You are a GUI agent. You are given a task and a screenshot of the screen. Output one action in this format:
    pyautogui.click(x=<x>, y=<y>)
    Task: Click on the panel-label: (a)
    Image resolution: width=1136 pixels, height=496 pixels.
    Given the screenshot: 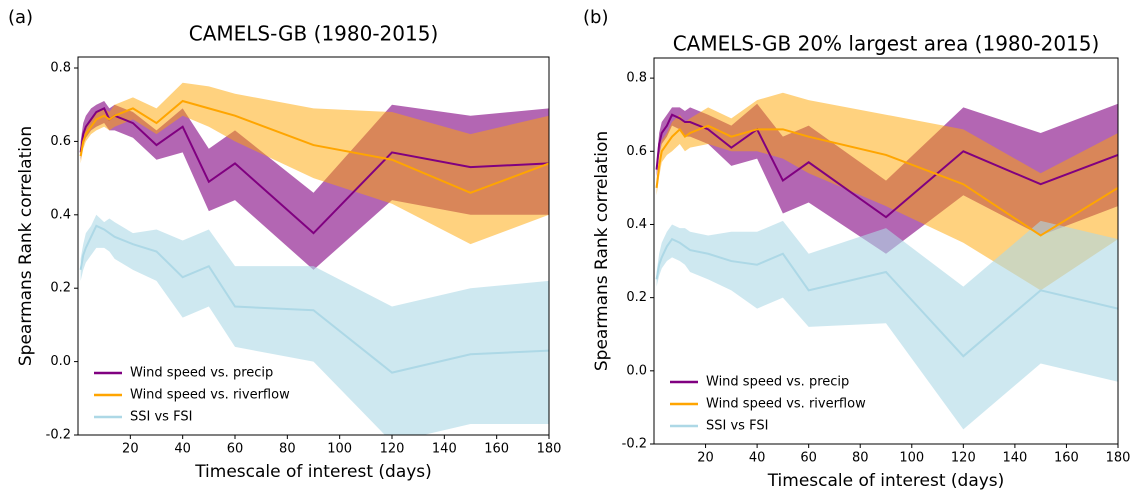 What is the action you would take?
    pyautogui.click(x=20, y=17)
    